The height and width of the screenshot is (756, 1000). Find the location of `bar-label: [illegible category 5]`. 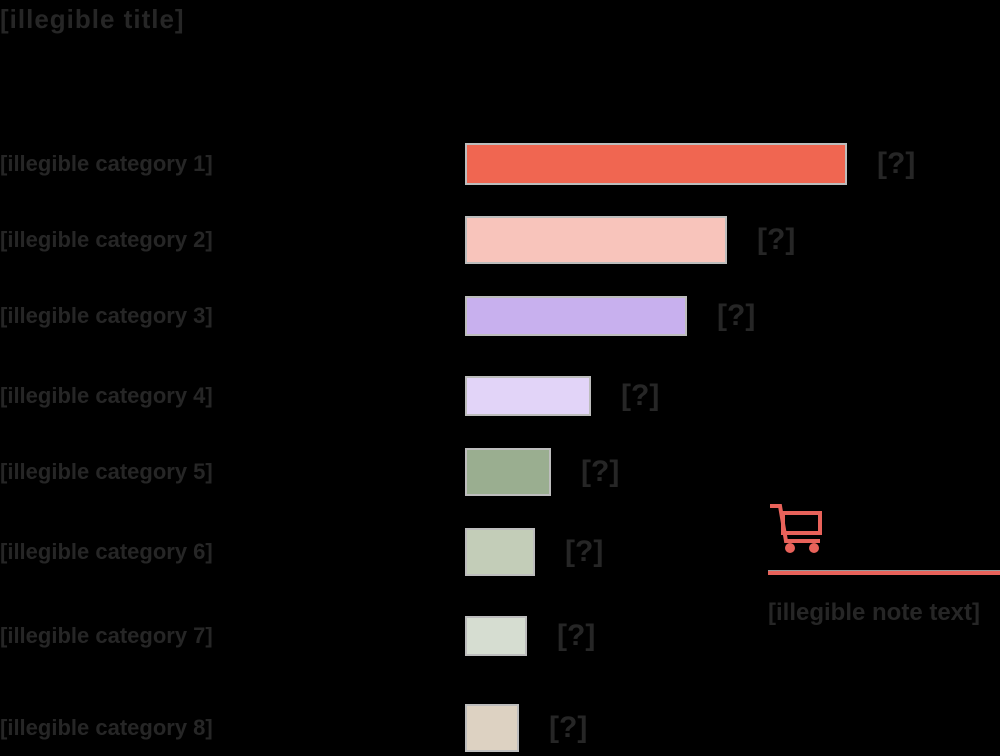

bar-label: [illegible category 5] is located at coordinates (106, 471).